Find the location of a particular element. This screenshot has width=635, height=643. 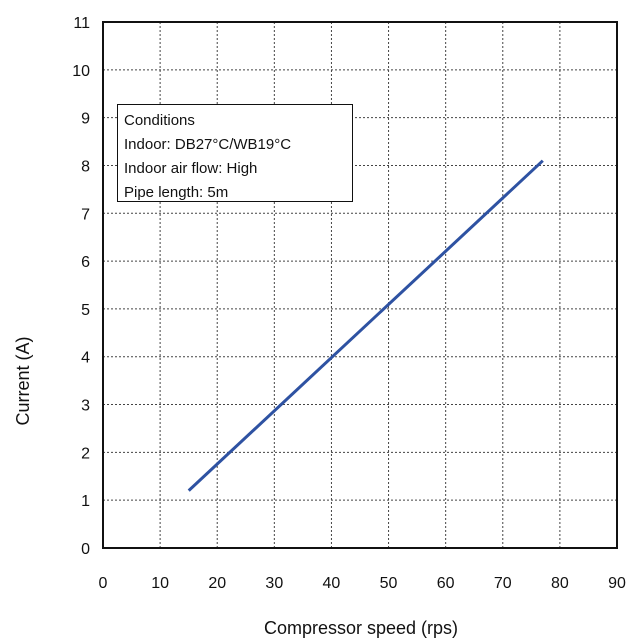

conditions-air-flow: Indoor air flow: High is located at coordinates (191, 168).